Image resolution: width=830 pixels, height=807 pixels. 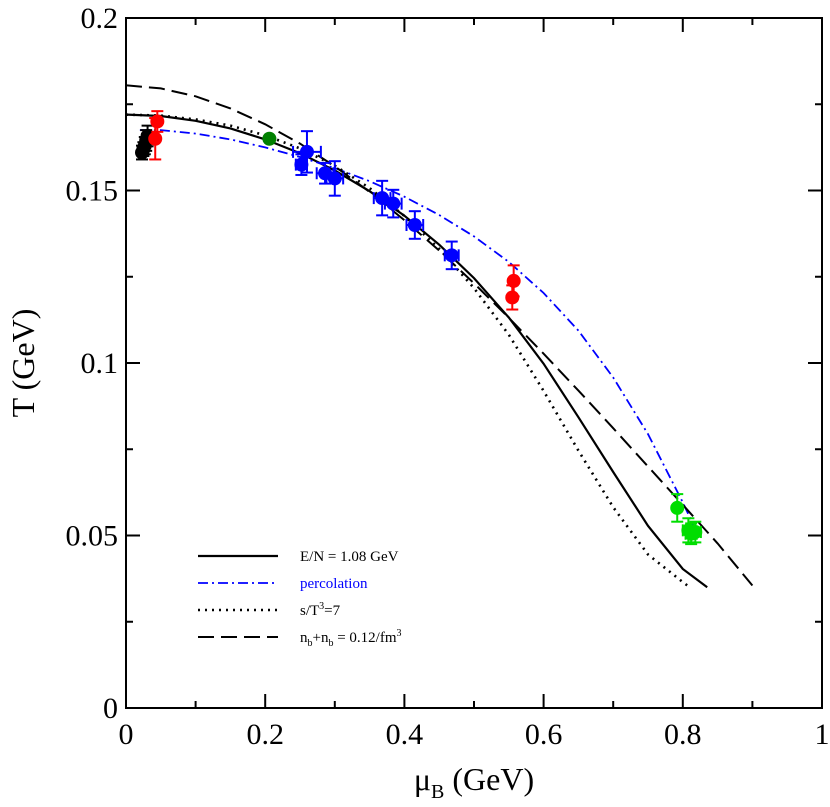 I want to click on legend-label-1: percolation, so click(x=334, y=584).